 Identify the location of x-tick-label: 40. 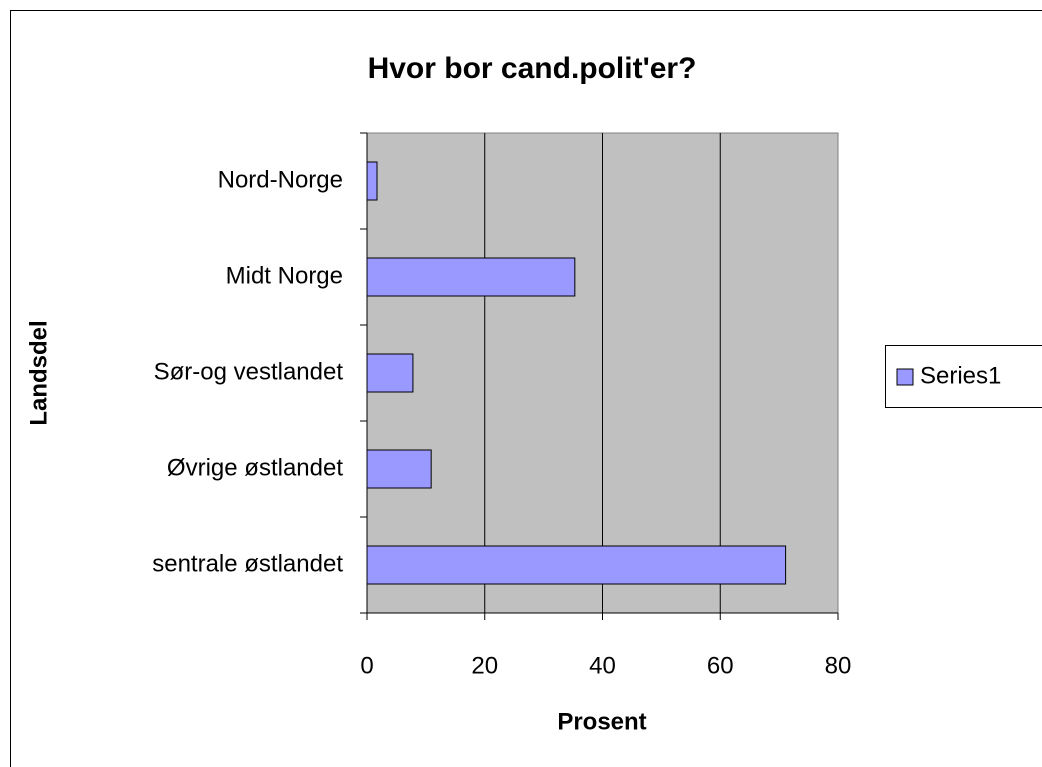
(602, 665).